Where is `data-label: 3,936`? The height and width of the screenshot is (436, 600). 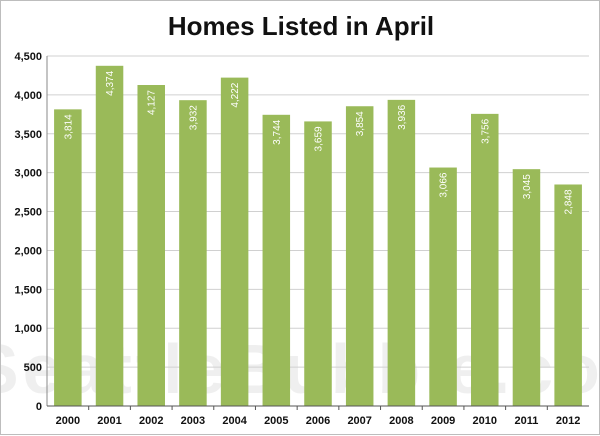
data-label: 3,936 is located at coordinates (402, 116).